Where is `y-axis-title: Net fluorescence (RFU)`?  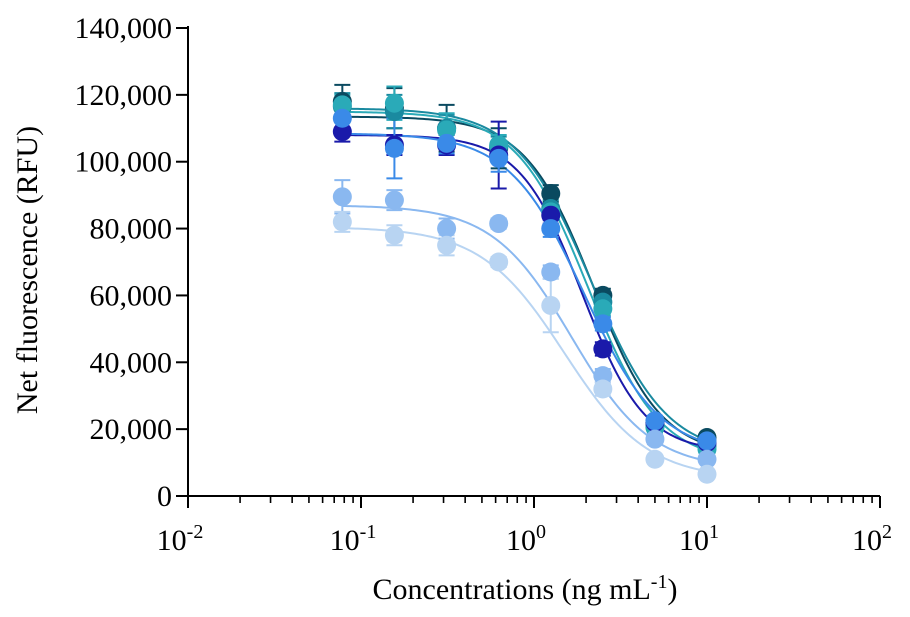
y-axis-title: Net fluorescence (RFU) is located at coordinates (27, 270).